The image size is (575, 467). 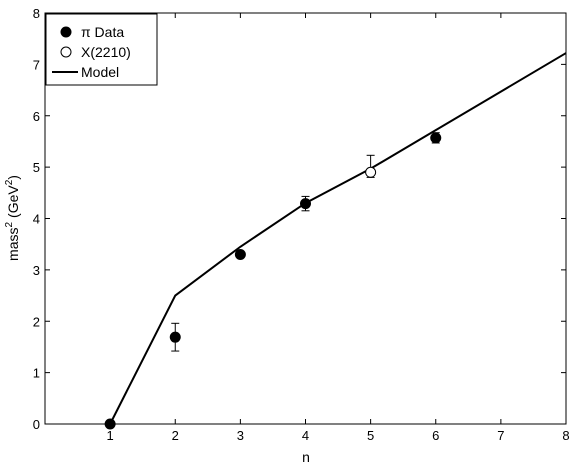 I want to click on legend: π Data X(2210) Model, so click(x=101, y=49).